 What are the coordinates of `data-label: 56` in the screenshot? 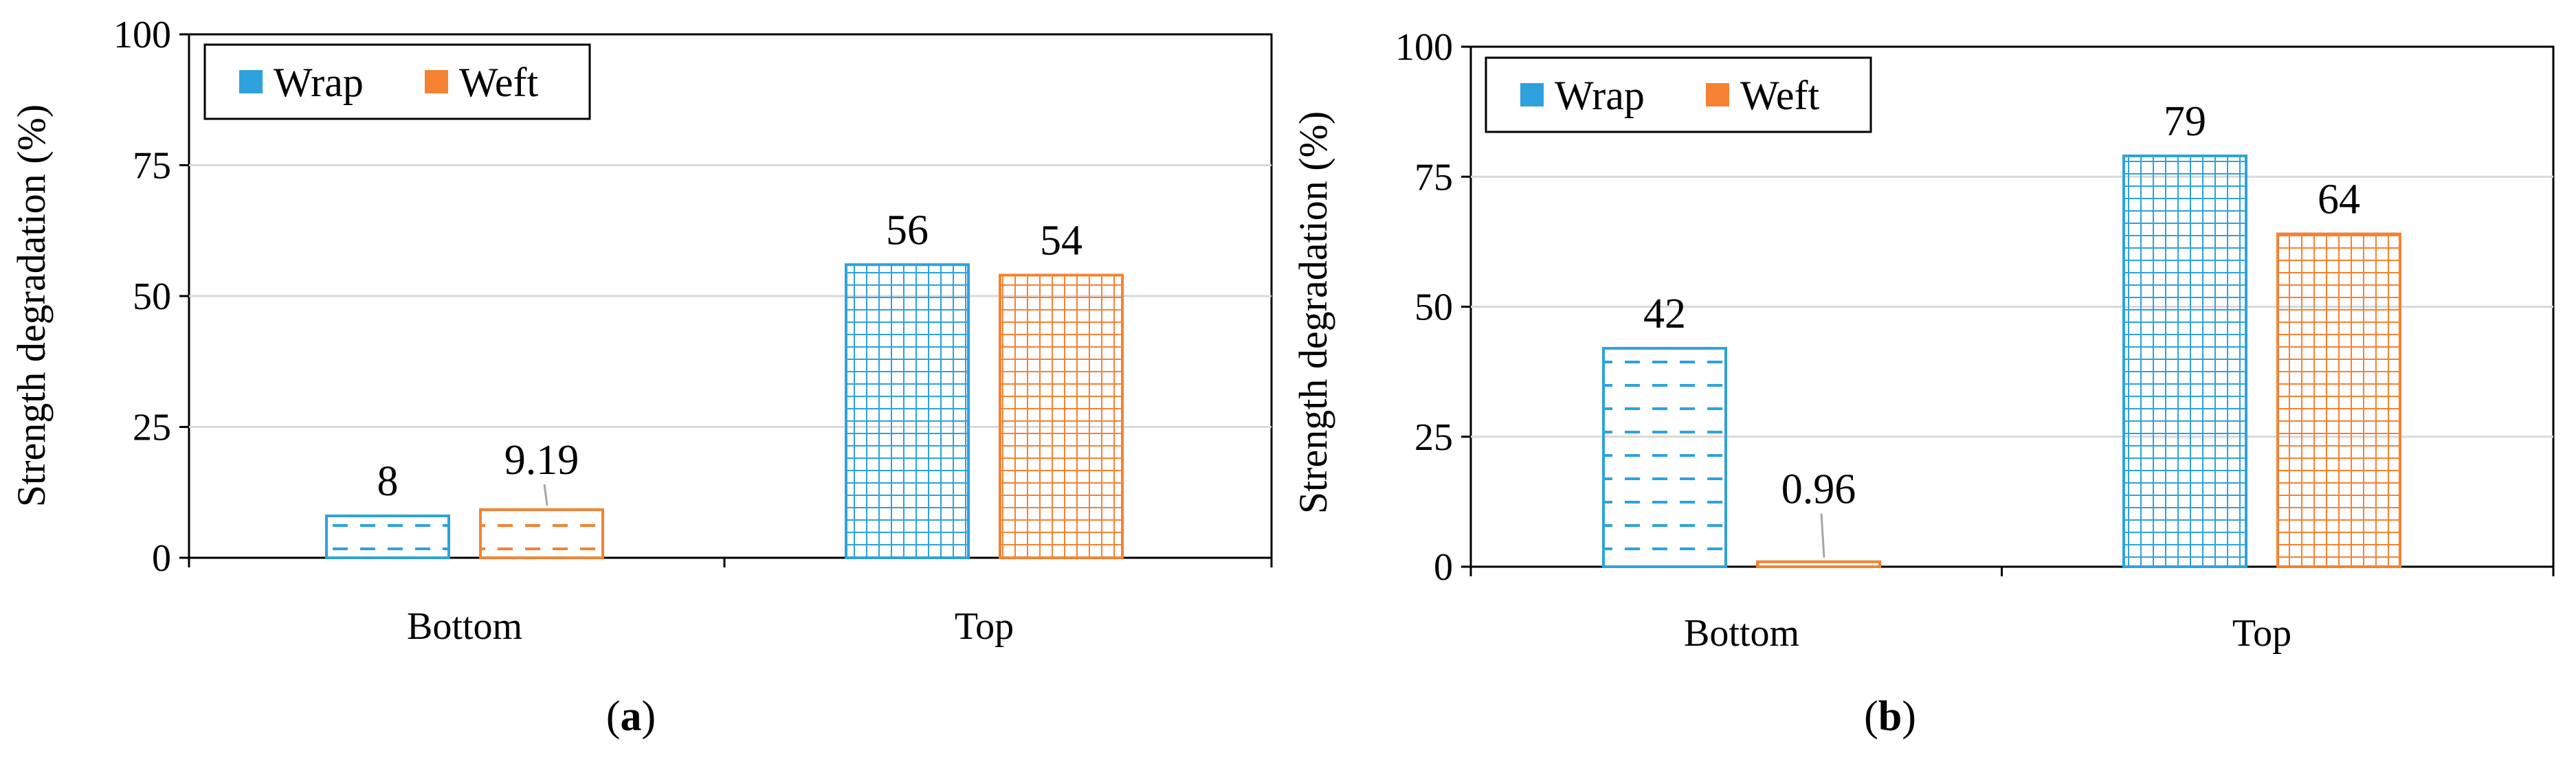 It's located at (907, 230).